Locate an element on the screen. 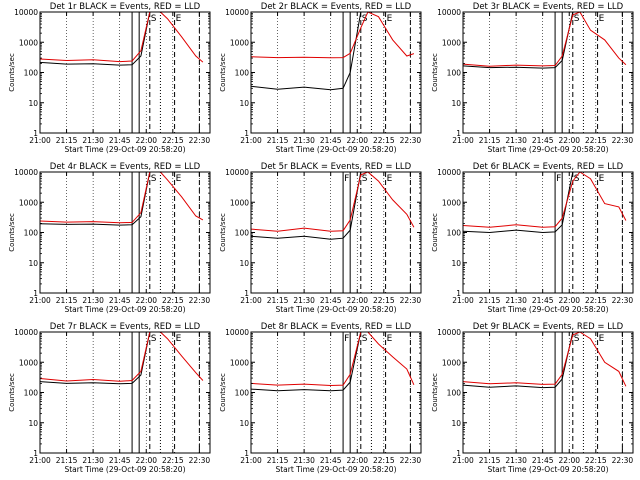 The height and width of the screenshot is (480, 640). panel-title: Det 8r BLACK = Events, RED = LLD is located at coordinates (336, 327).